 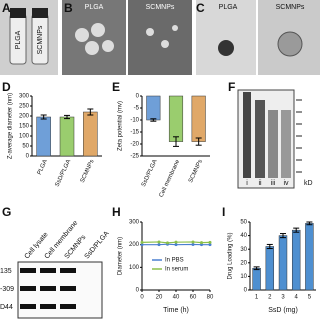 What do you see at coordinates (243, 236) in the screenshot?
I see `y-tick-label: 40` at bounding box center [243, 236].